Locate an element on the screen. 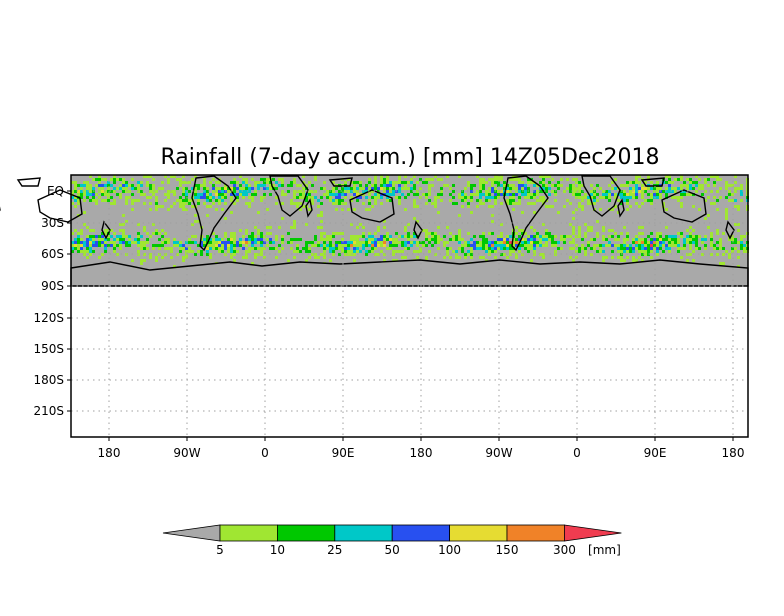  colorbar-label: 300 is located at coordinates (564, 550).